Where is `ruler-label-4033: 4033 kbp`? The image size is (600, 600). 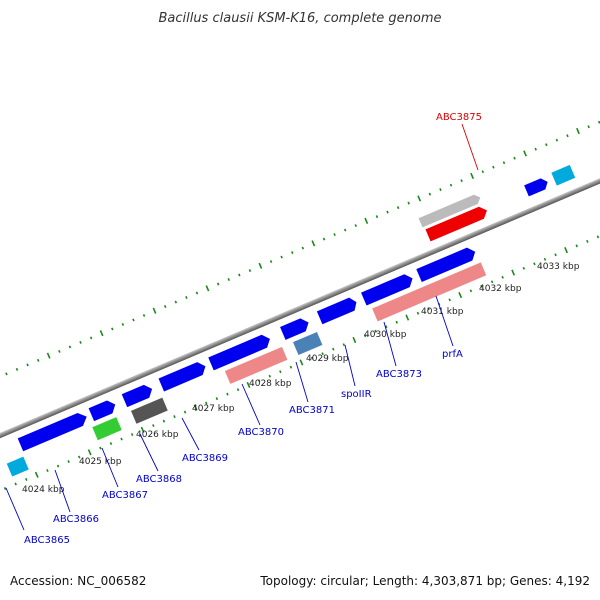
ruler-label-4033: 4033 kbp is located at coordinates (558, 267).